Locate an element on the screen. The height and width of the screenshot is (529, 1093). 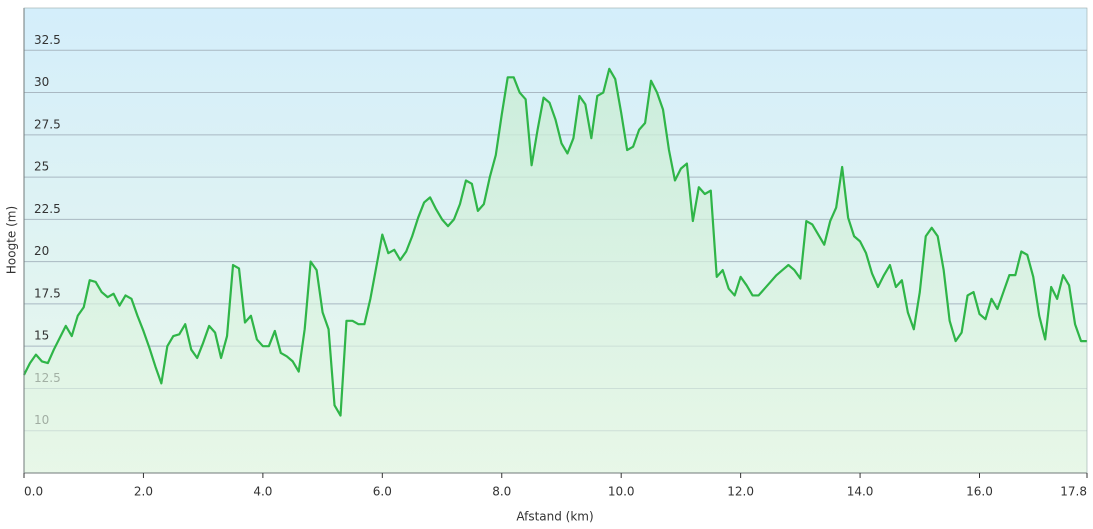
y-axis-label: Hoogte (m) is located at coordinates (12, 240).